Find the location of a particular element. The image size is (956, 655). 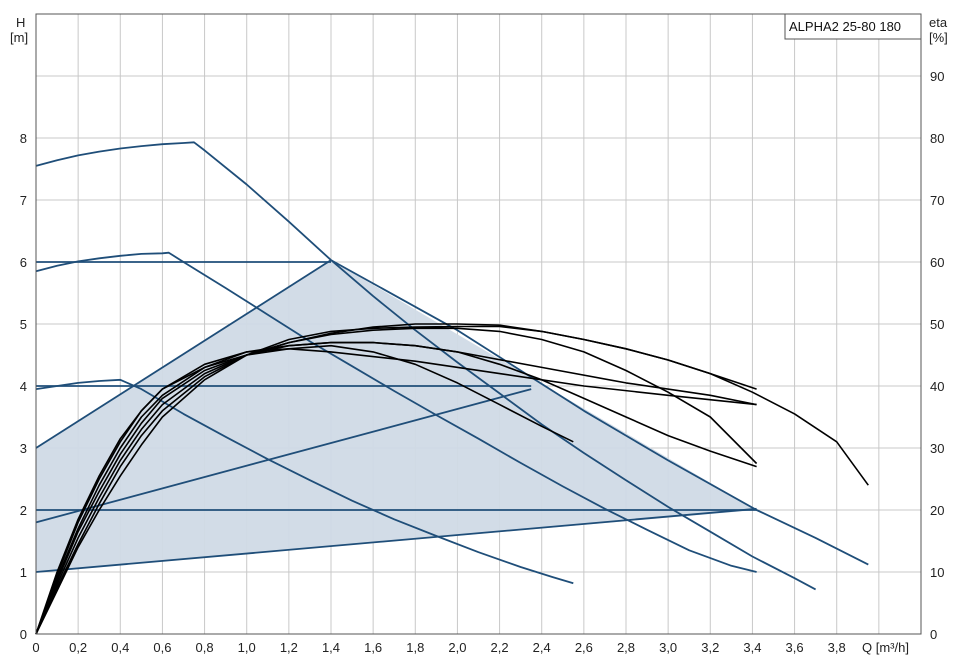

x-tick-label: 2,6 is located at coordinates (584, 647).